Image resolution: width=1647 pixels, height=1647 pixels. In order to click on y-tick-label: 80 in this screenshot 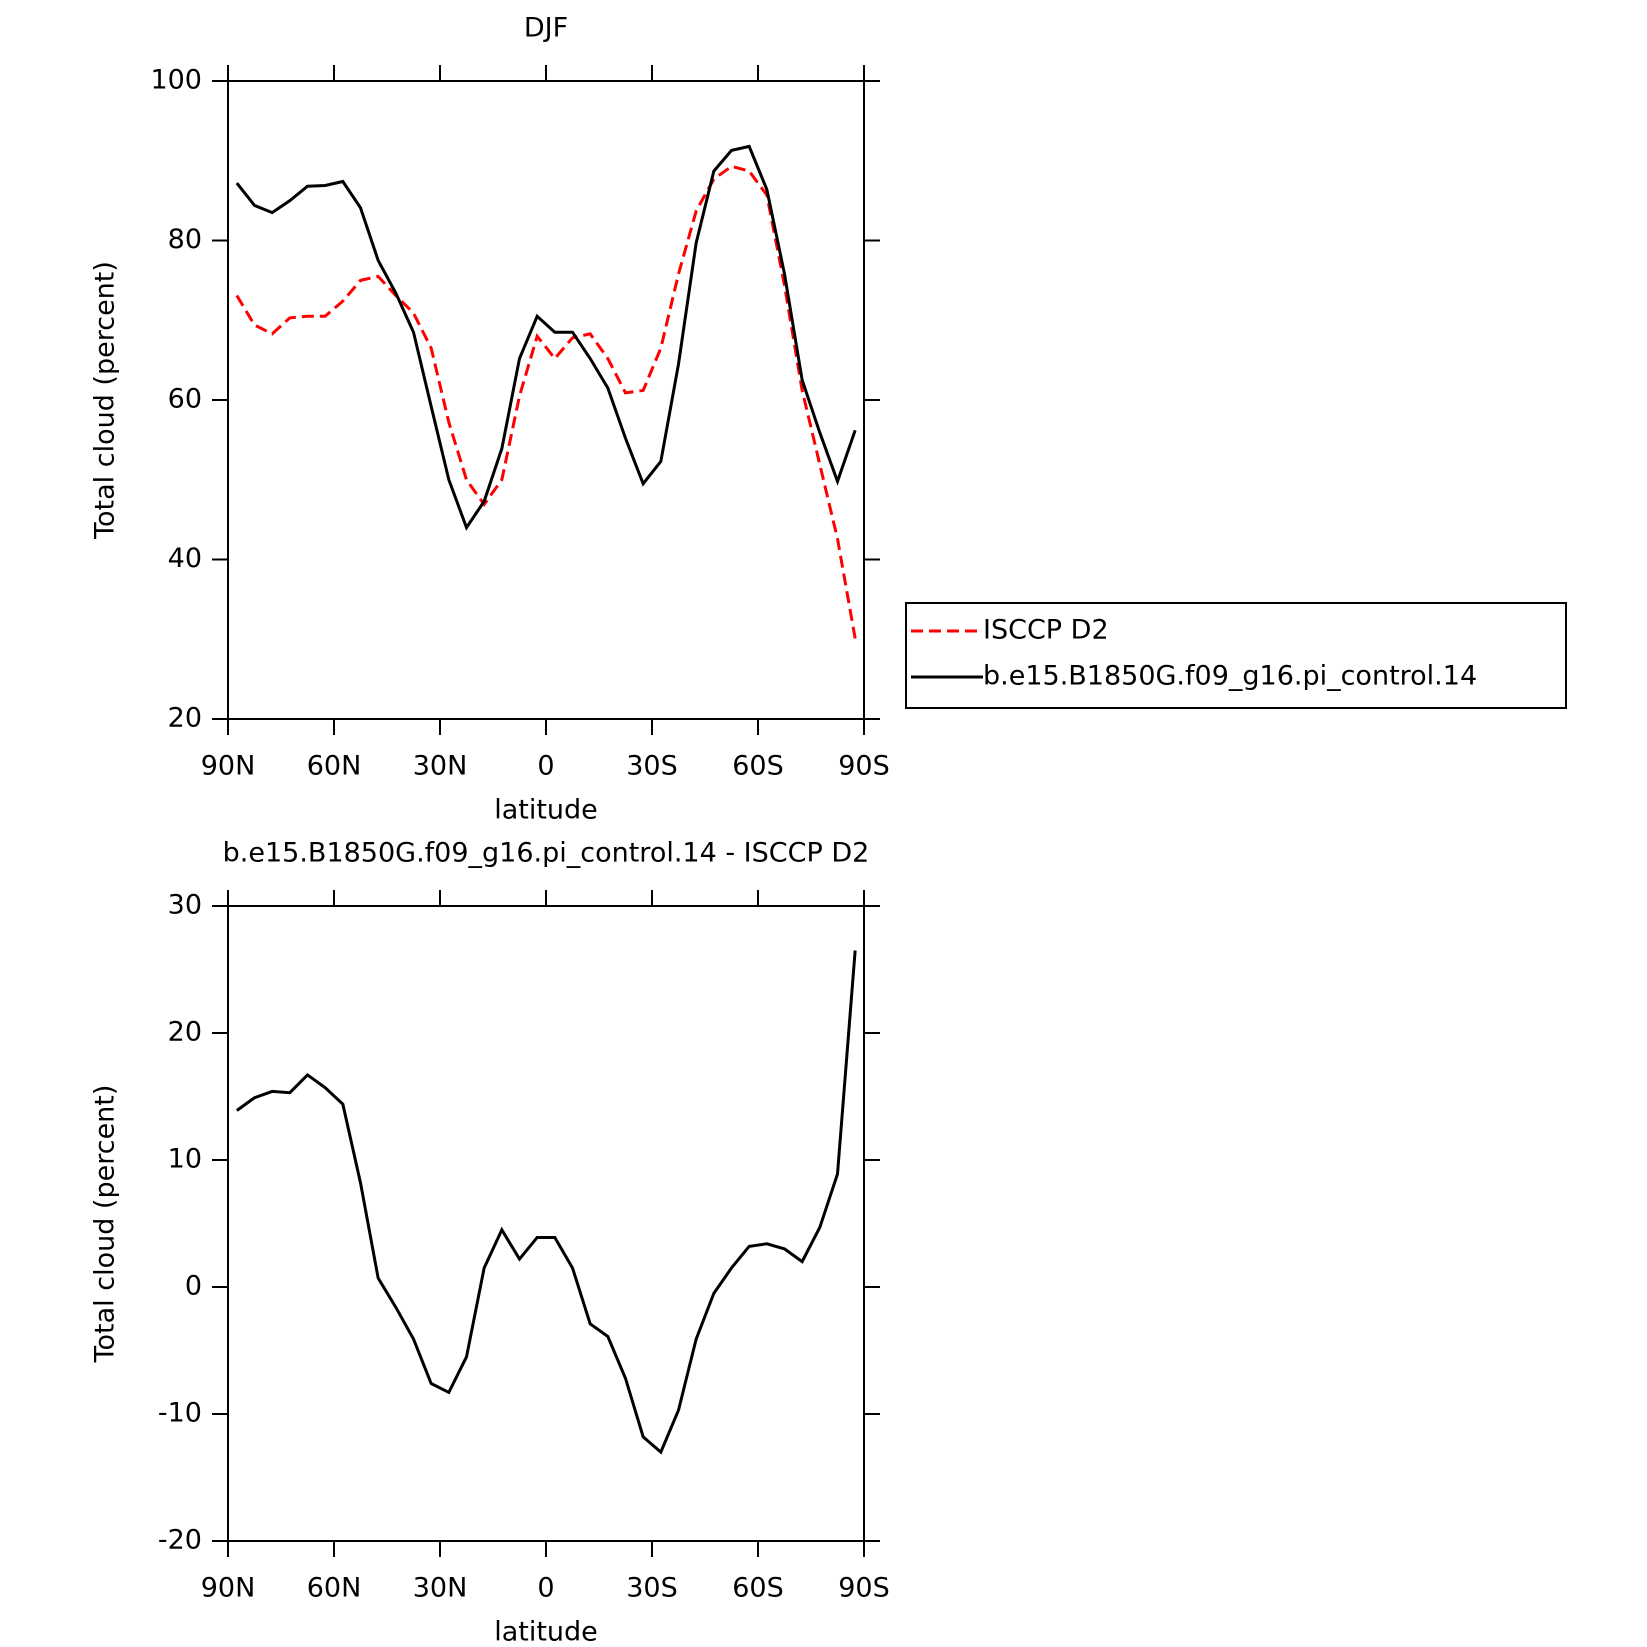, I will do `click(185, 239)`.